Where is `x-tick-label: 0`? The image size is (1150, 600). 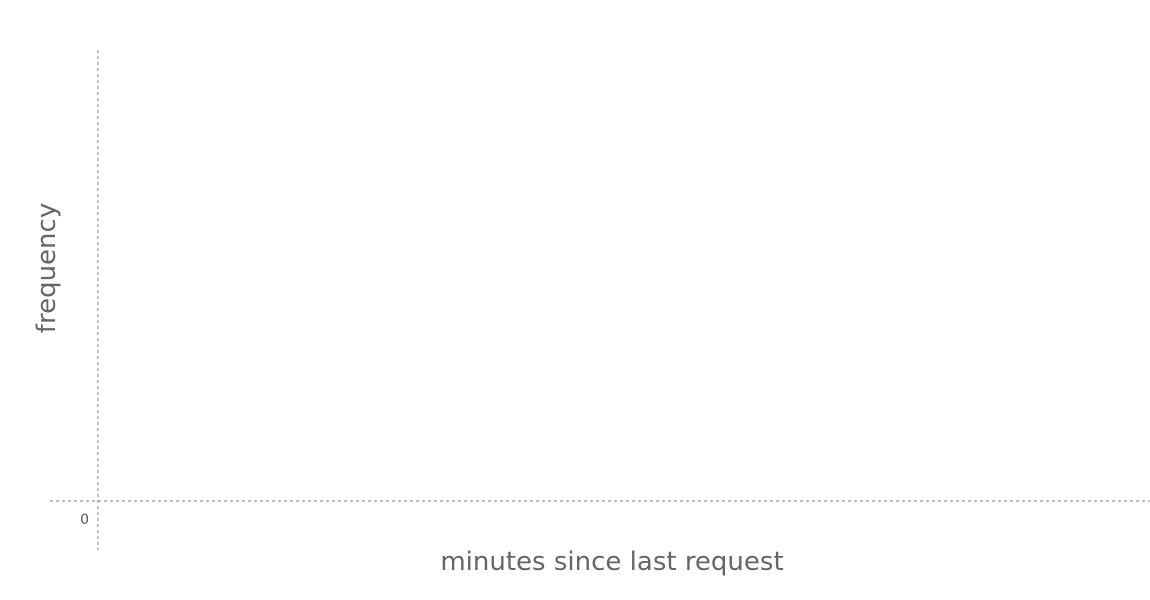 x-tick-label: 0 is located at coordinates (84, 520).